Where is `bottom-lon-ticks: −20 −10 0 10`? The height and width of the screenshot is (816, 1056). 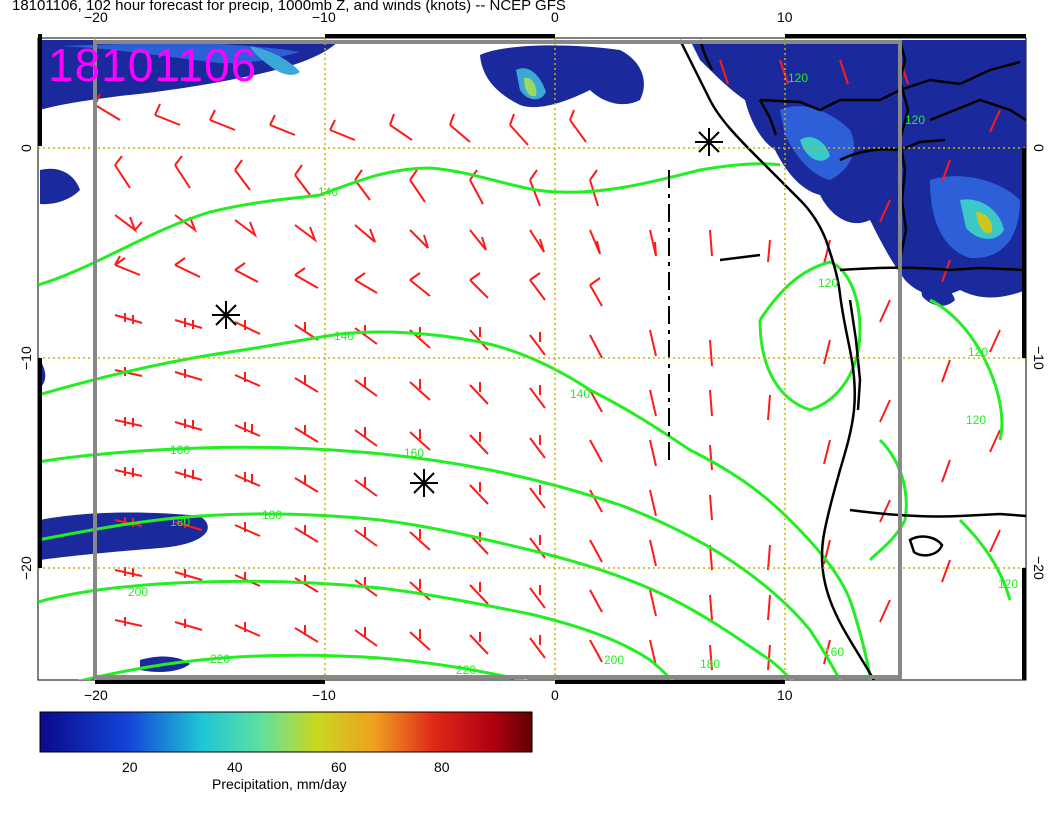 bottom-lon-ticks: −20 −10 0 10 is located at coordinates (438, 695).